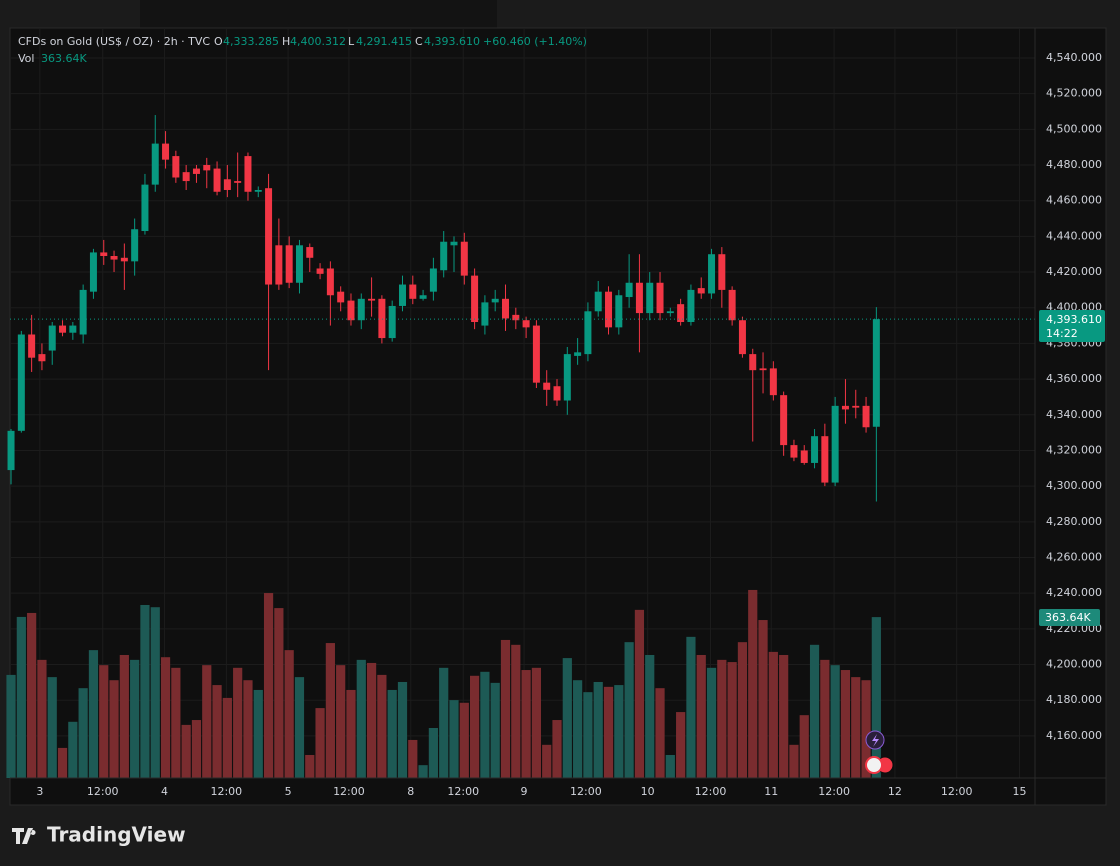  What do you see at coordinates (1074, 93) in the screenshot?
I see `y-tick-label: 4,520.000` at bounding box center [1074, 93].